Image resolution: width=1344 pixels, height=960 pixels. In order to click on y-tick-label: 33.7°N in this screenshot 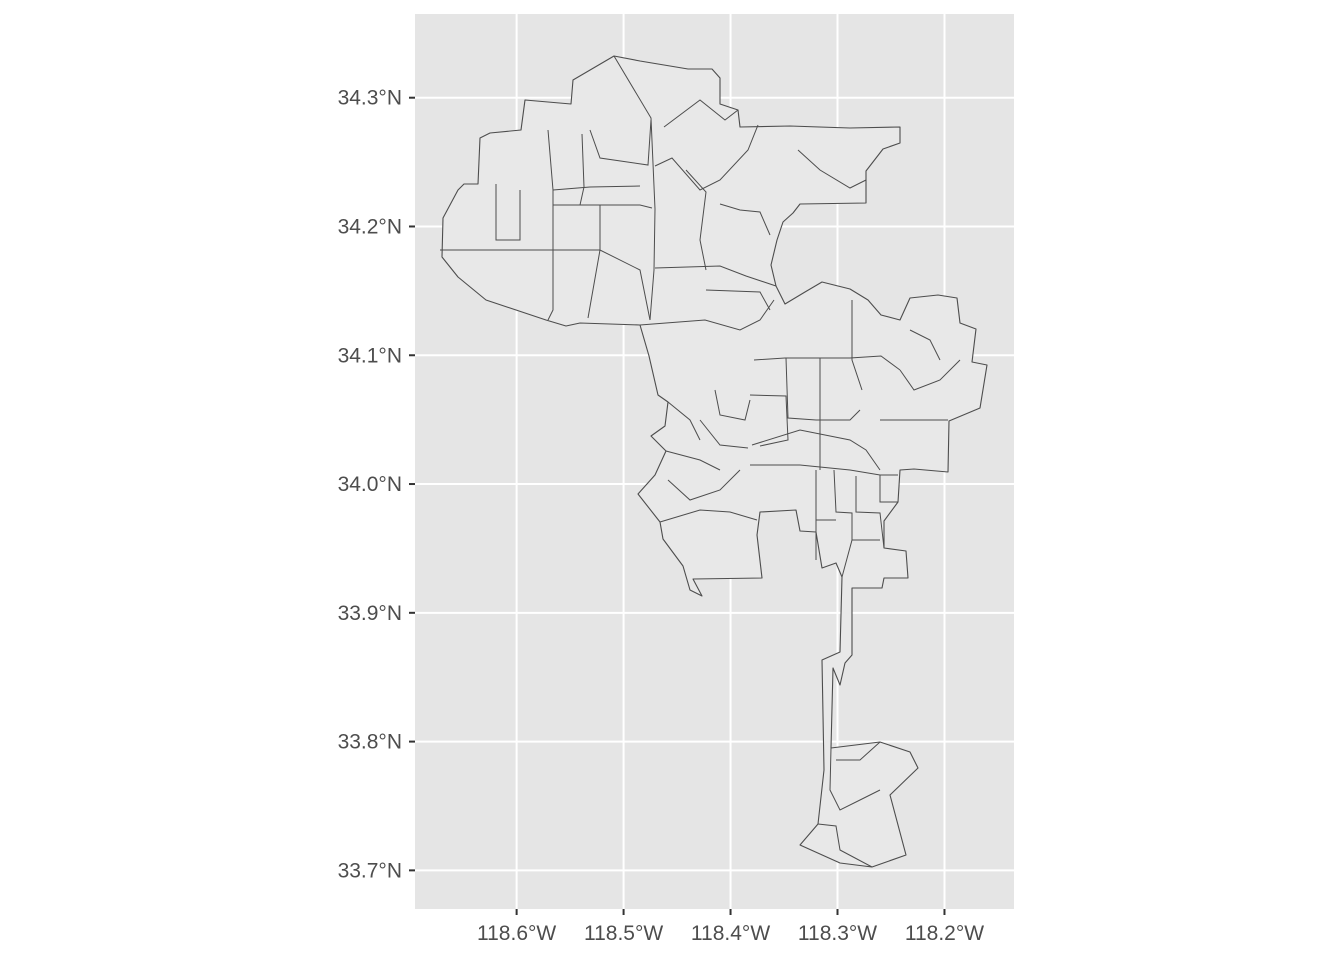, I will do `click(370, 870)`.